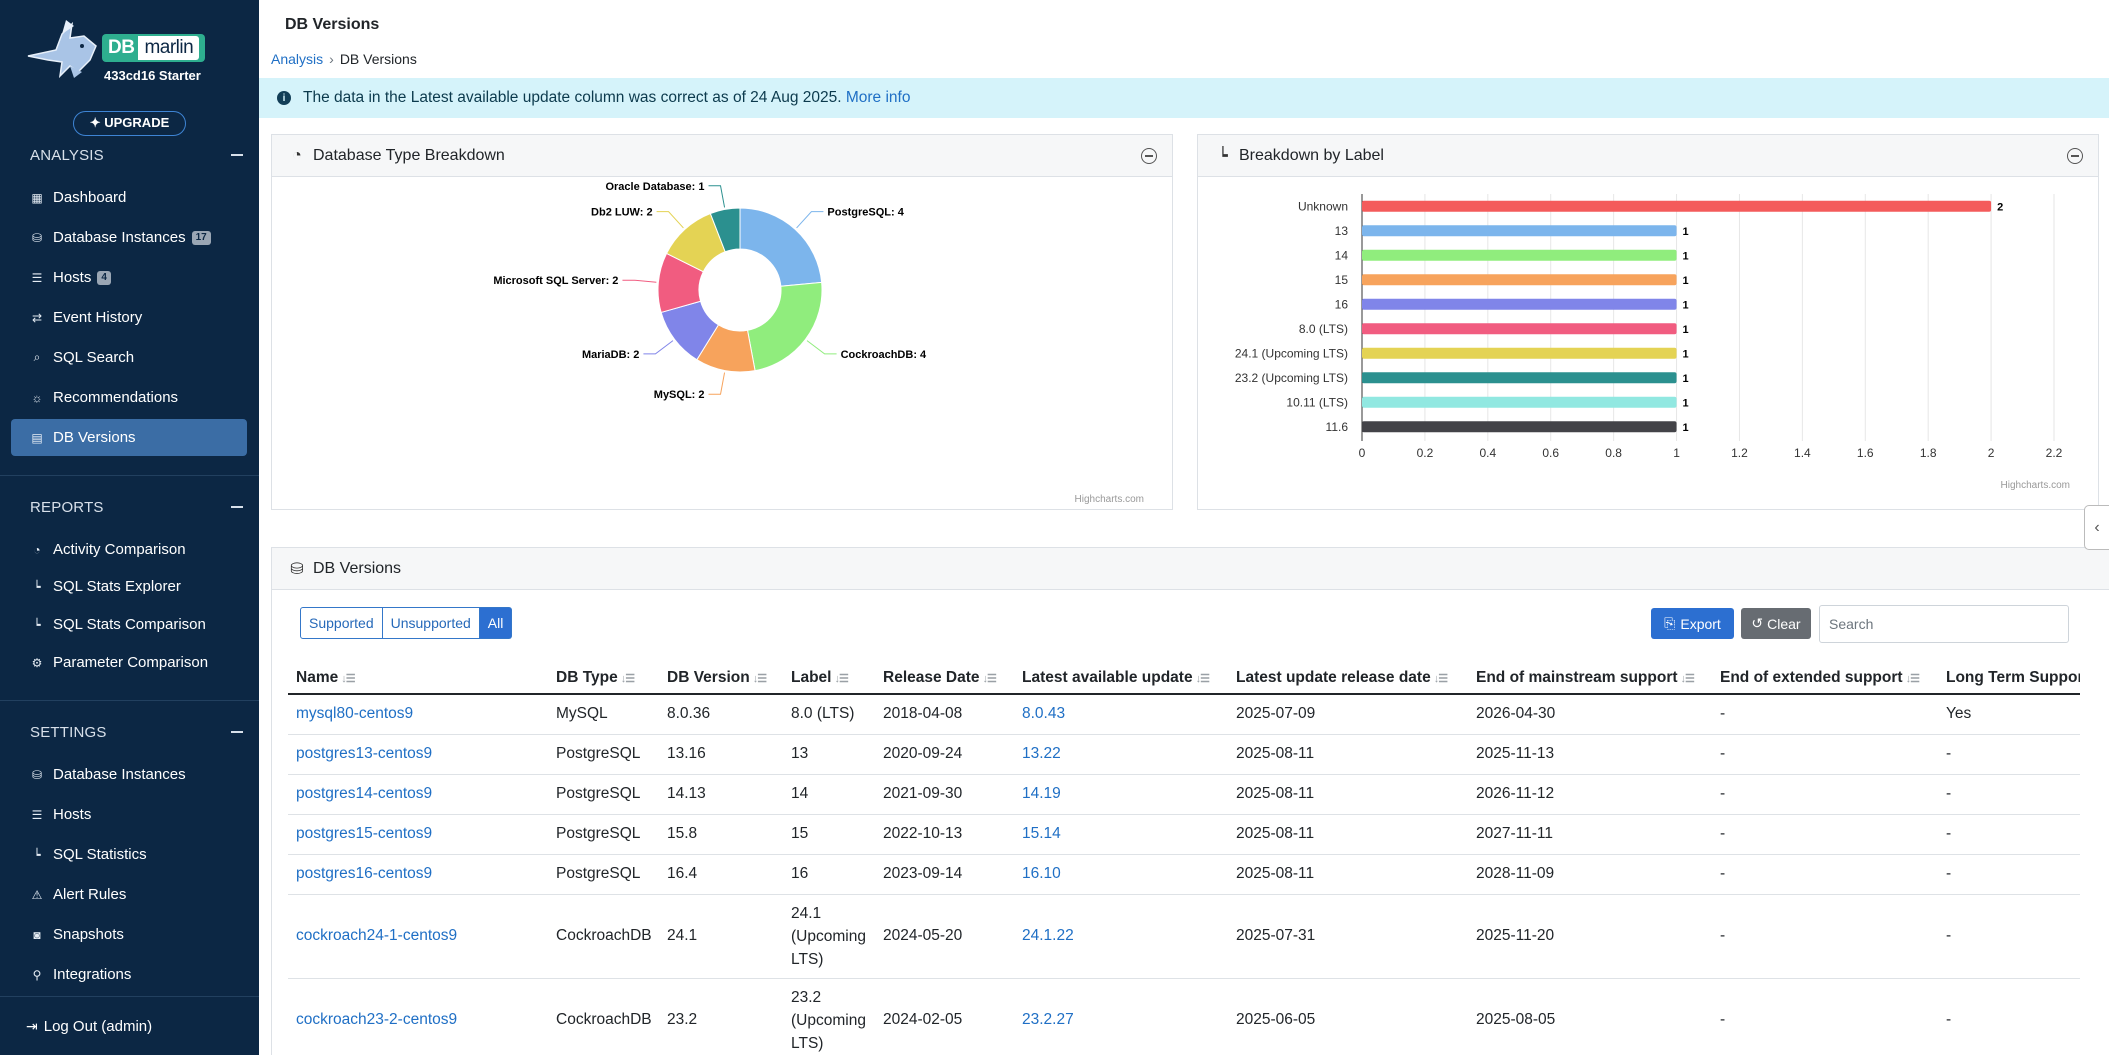 The width and height of the screenshot is (2109, 1055). I want to click on latest-update-link: 14.19, so click(1121, 794).